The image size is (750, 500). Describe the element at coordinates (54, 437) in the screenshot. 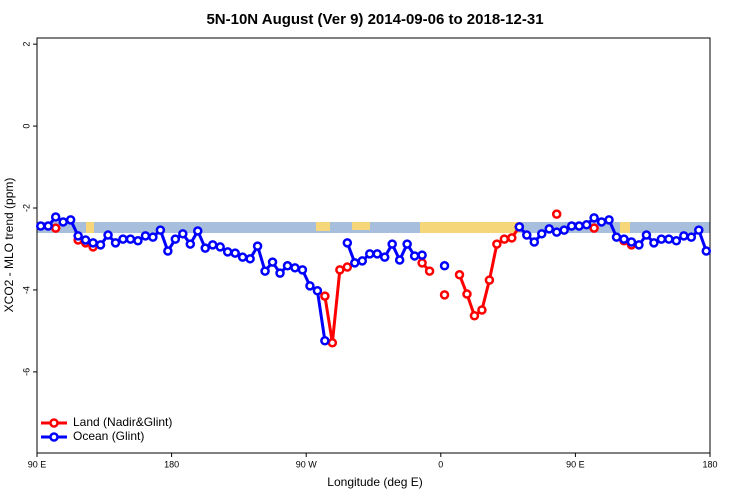

I see `legend-marker` at that location.